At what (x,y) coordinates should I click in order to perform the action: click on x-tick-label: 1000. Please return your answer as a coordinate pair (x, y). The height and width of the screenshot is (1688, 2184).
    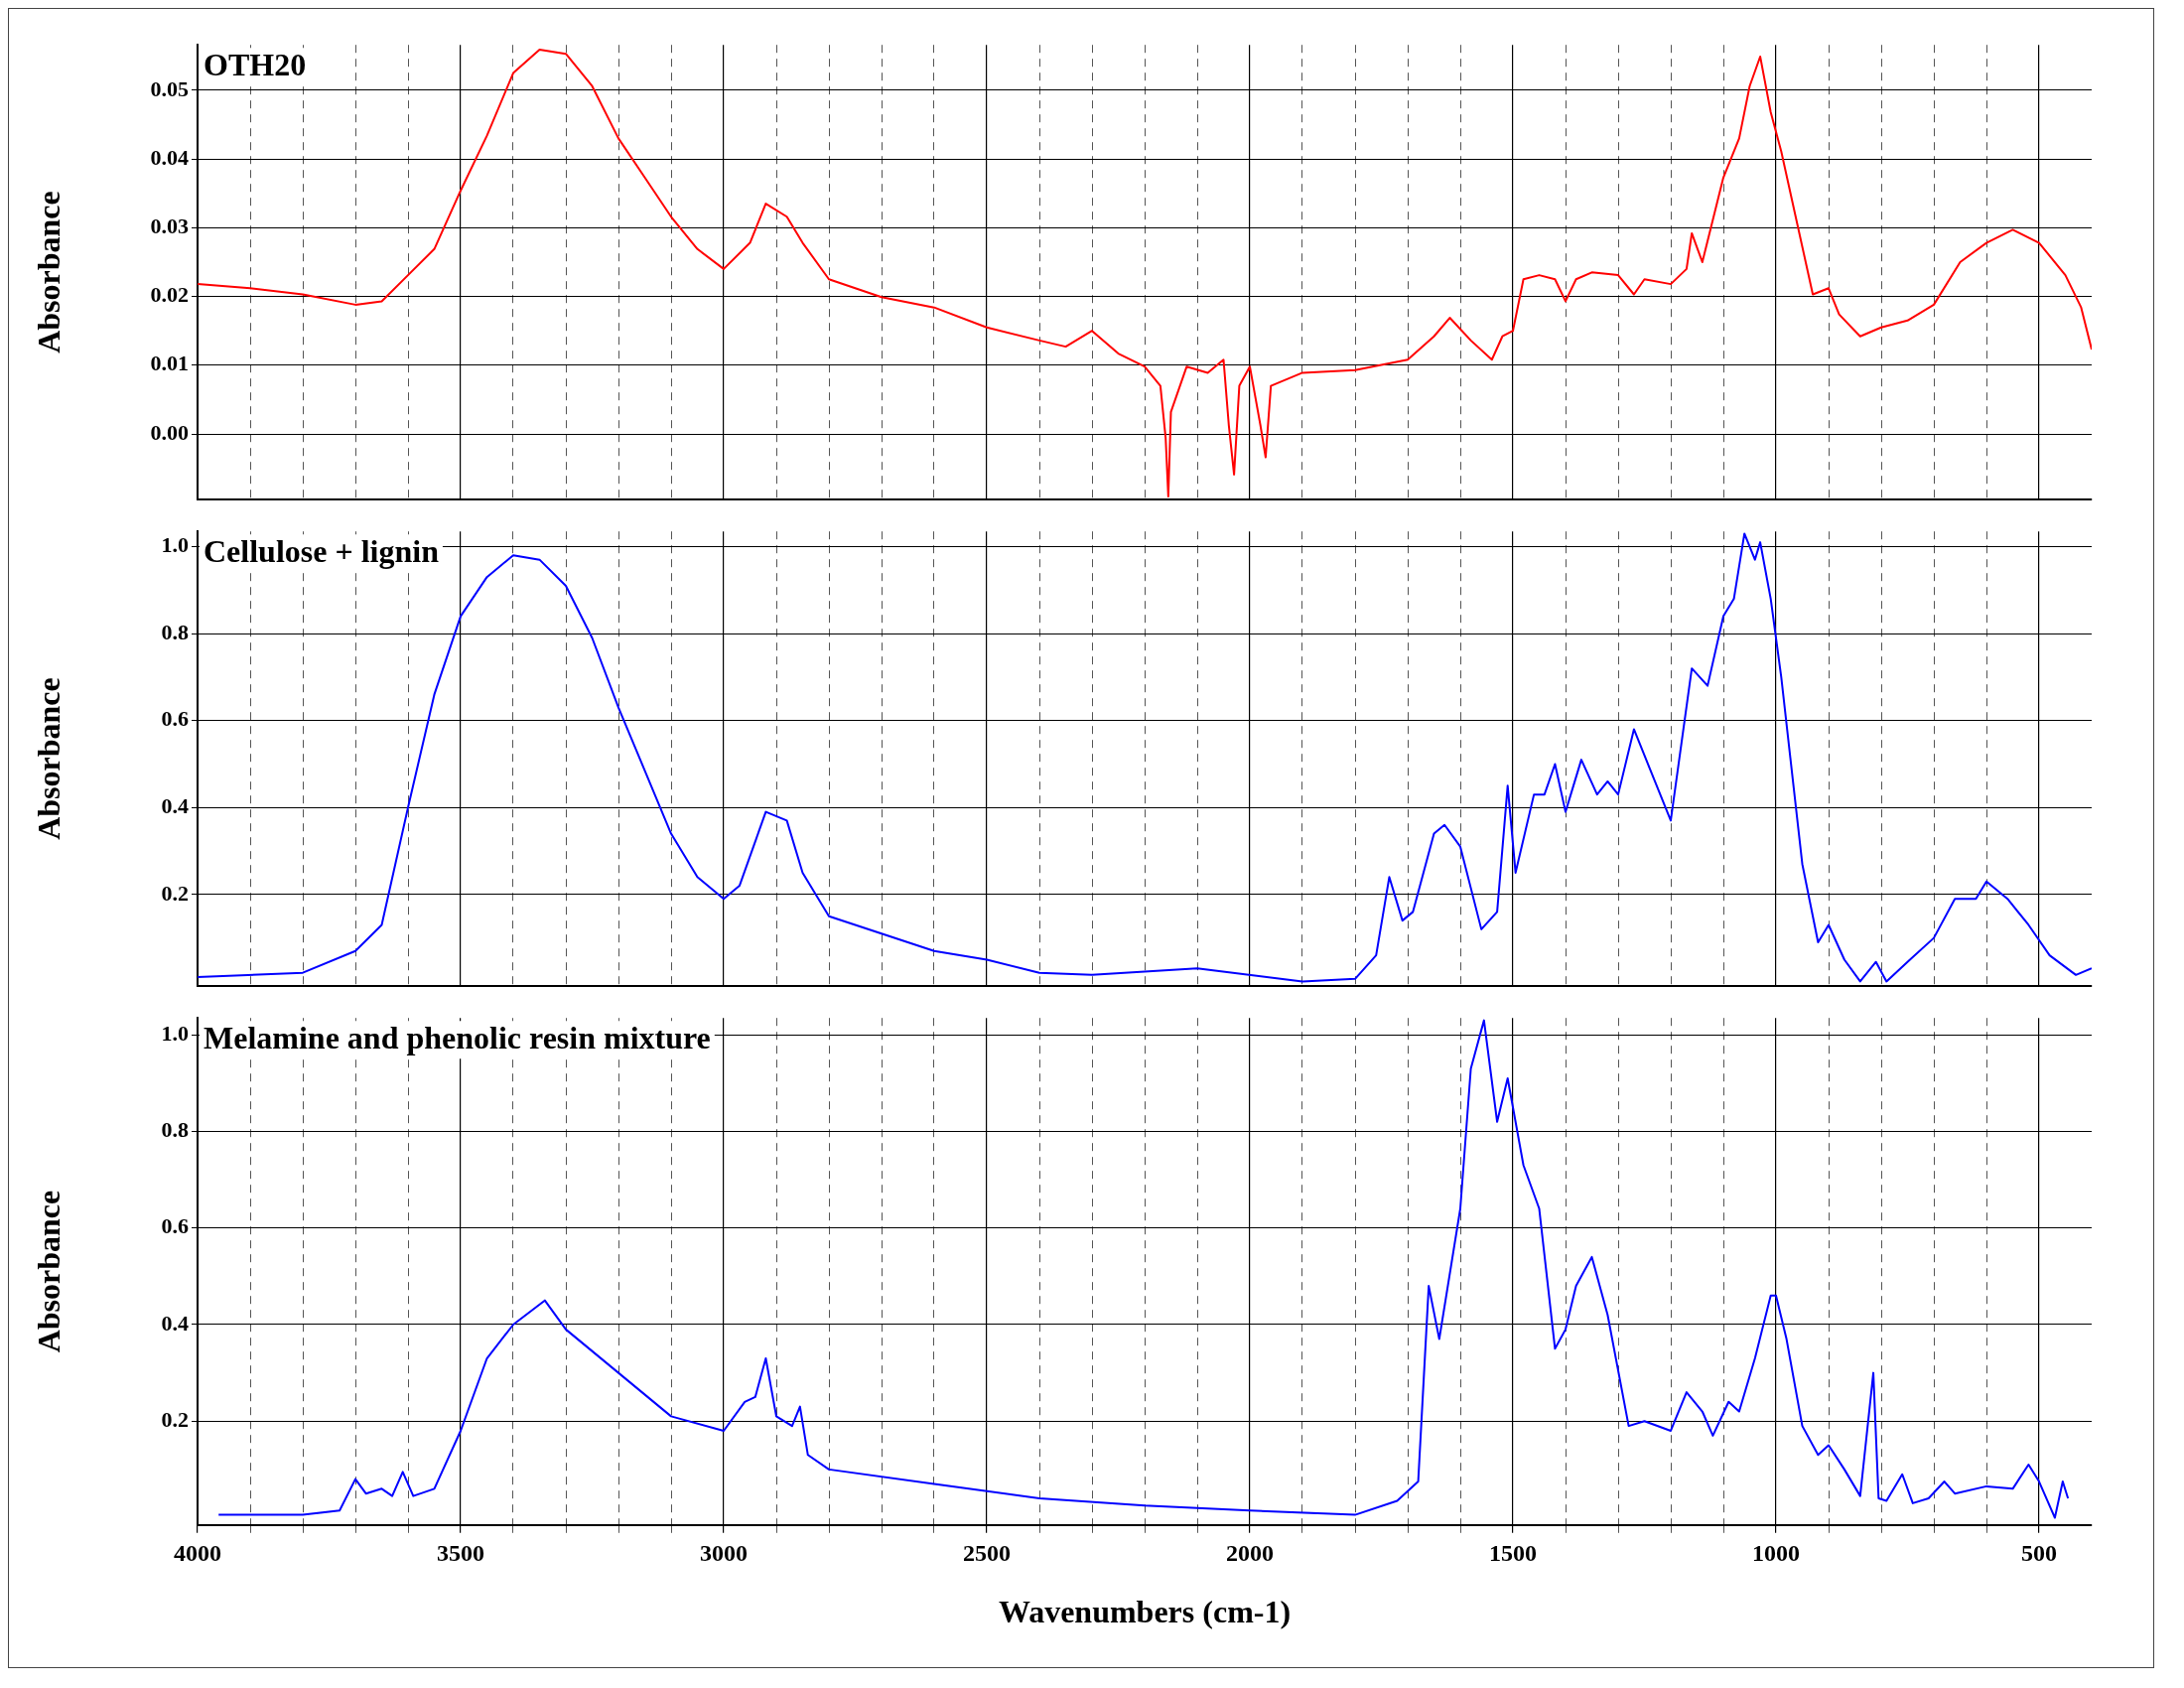
    Looking at the image, I should click on (1776, 1553).